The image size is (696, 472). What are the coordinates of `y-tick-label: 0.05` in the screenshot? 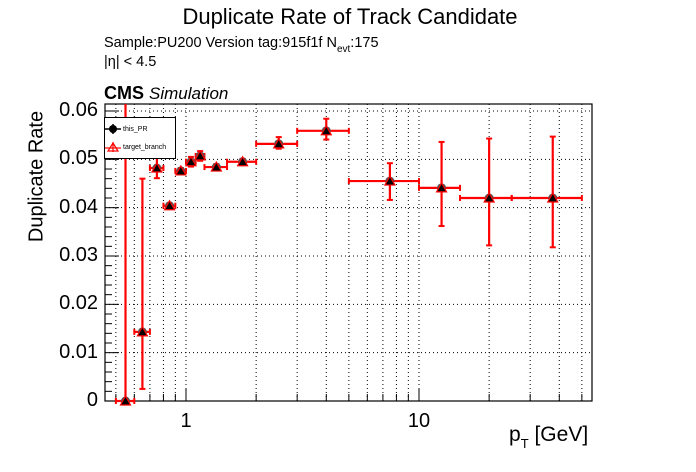 It's located at (78, 158).